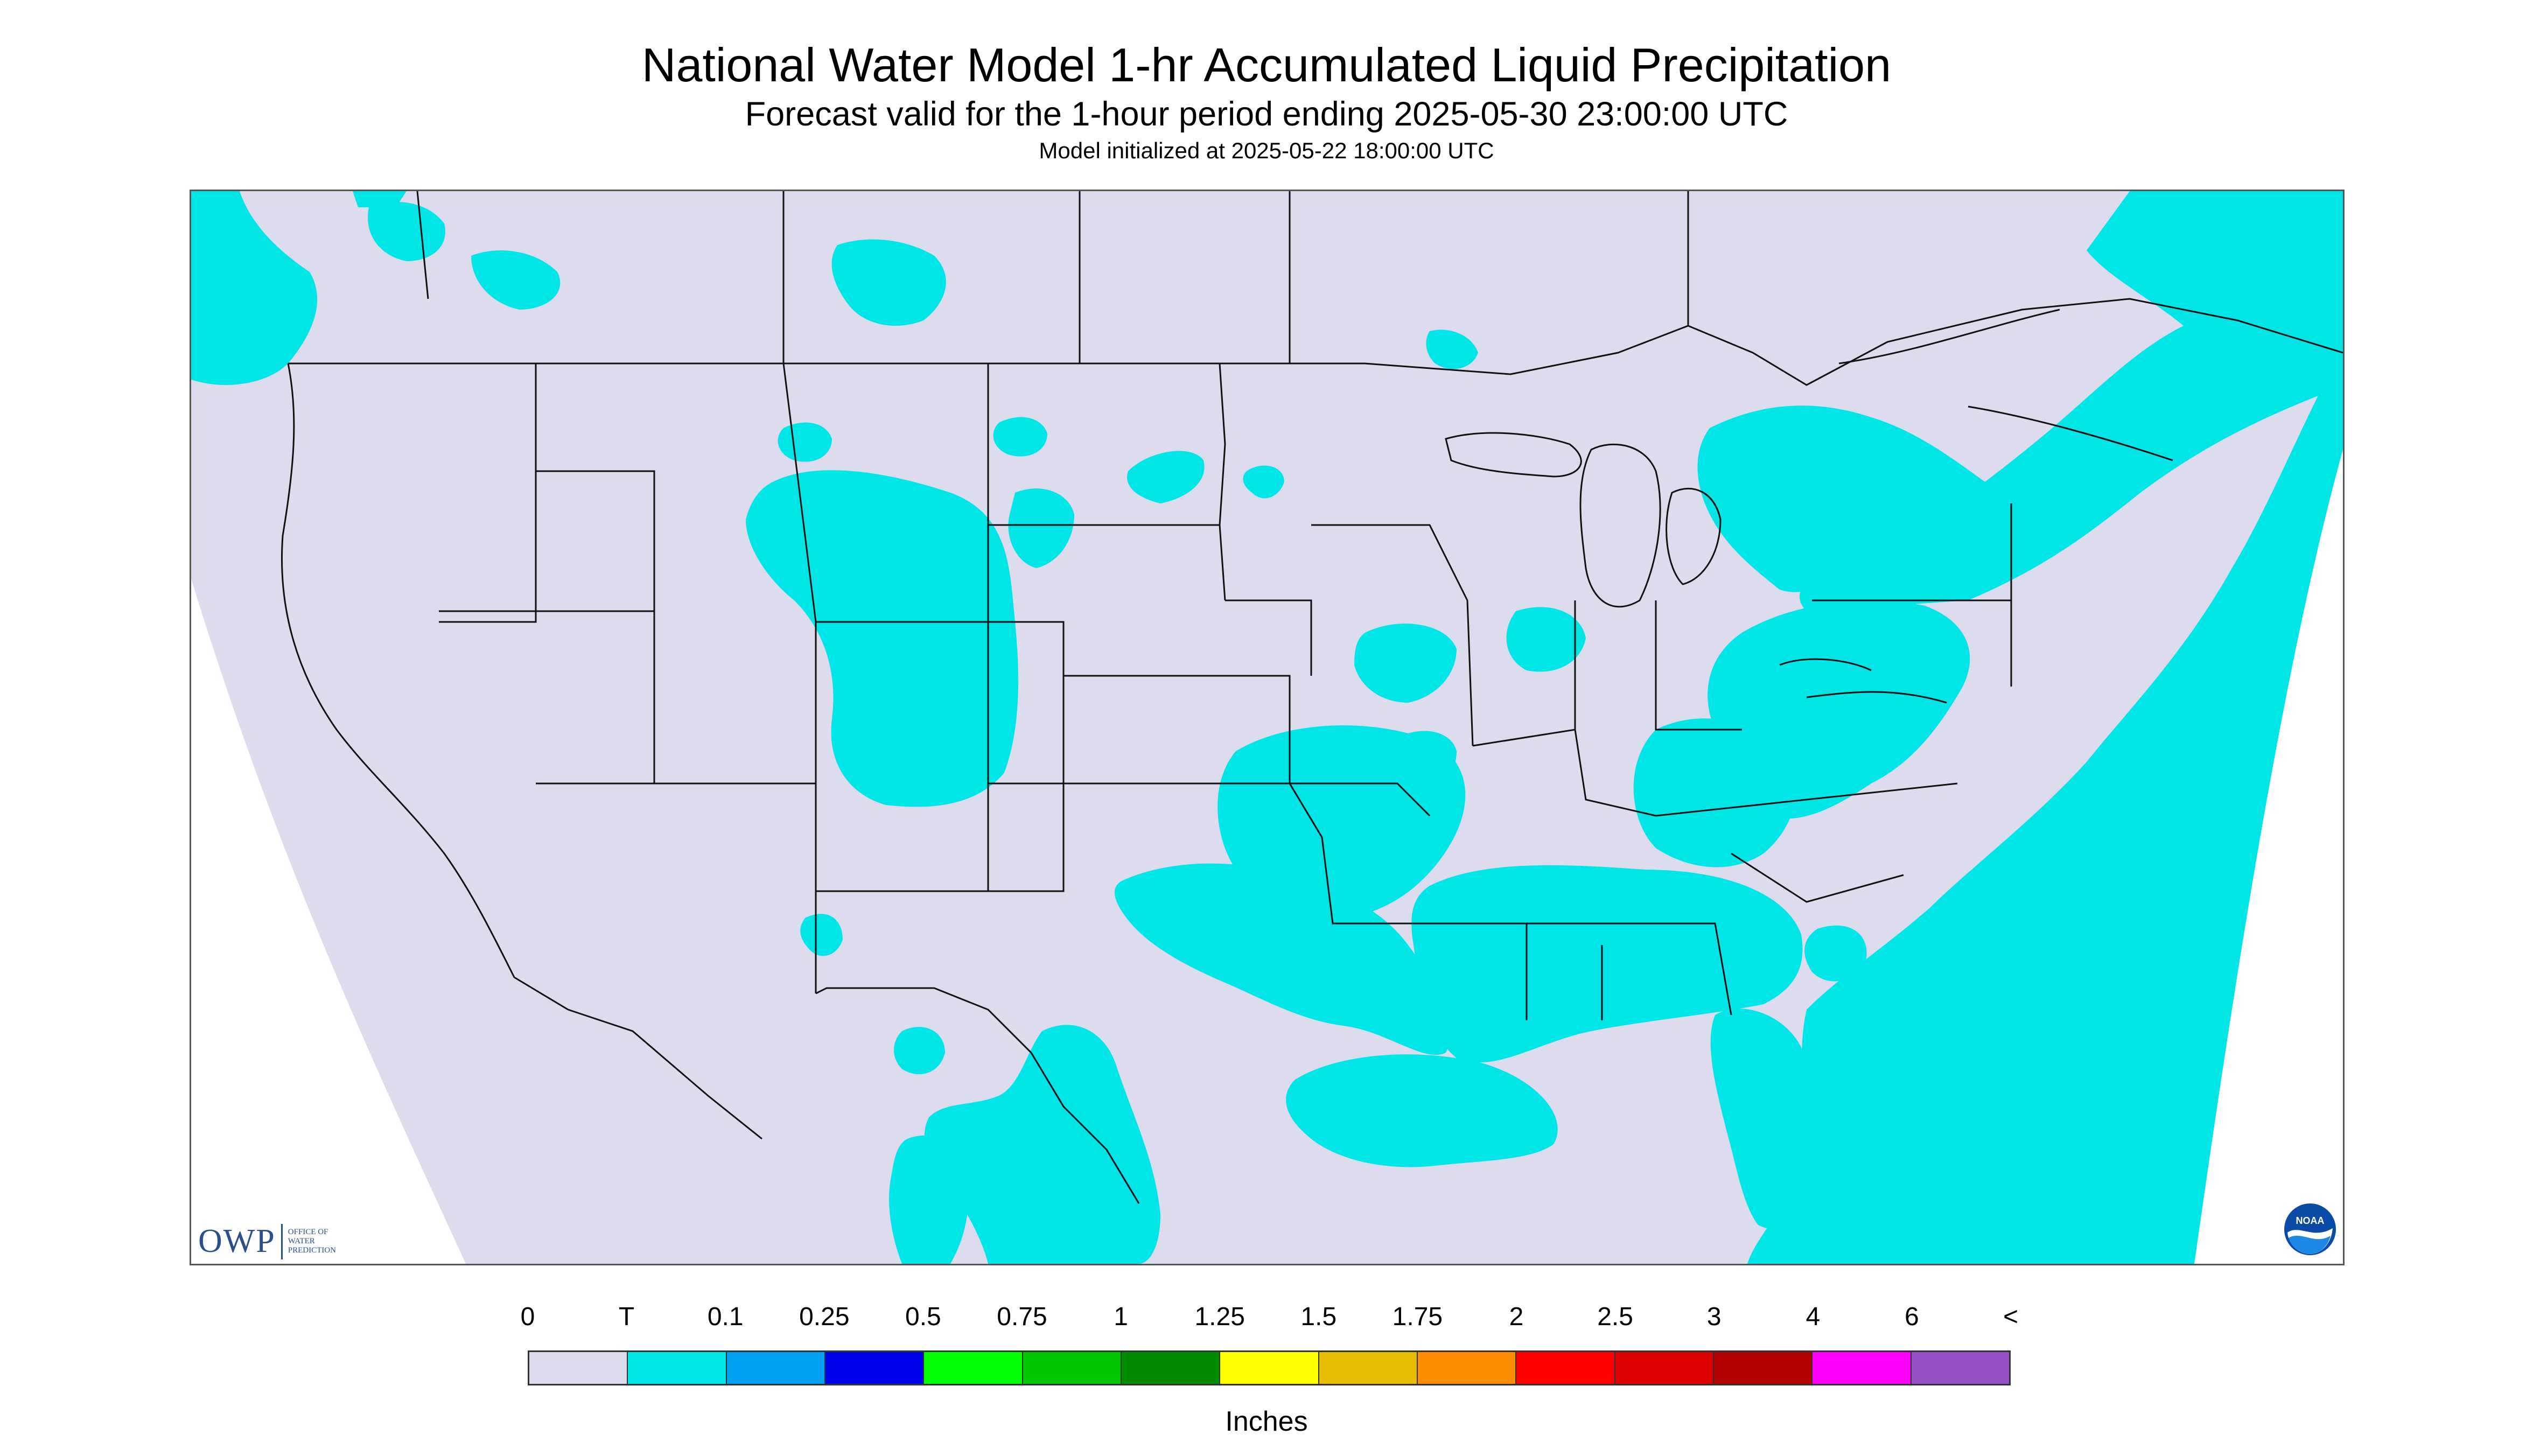 The height and width of the screenshot is (1456, 2533). What do you see at coordinates (1835, 953) in the screenshot?
I see `precip-region-ohio-valley` at bounding box center [1835, 953].